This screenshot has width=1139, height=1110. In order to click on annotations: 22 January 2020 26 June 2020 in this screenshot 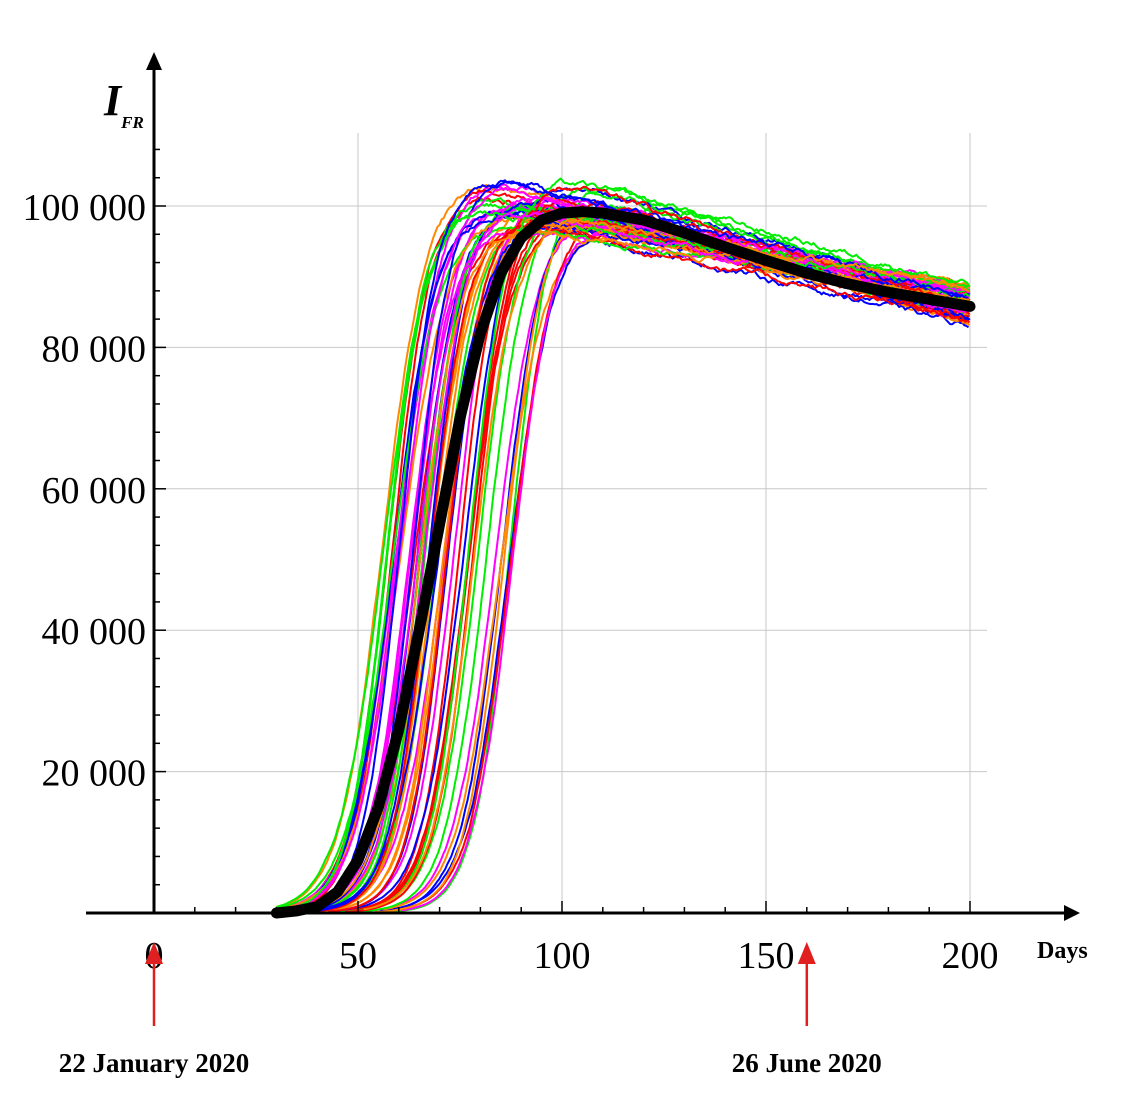, I will do `click(470, 1010)`.